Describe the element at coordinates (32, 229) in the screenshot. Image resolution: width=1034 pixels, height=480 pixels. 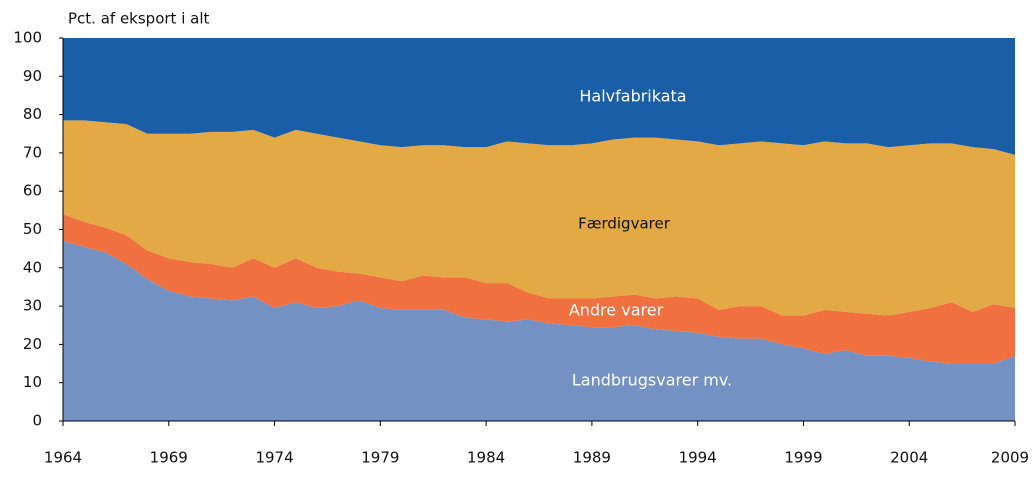
I see `y-tick-label: 50` at that location.